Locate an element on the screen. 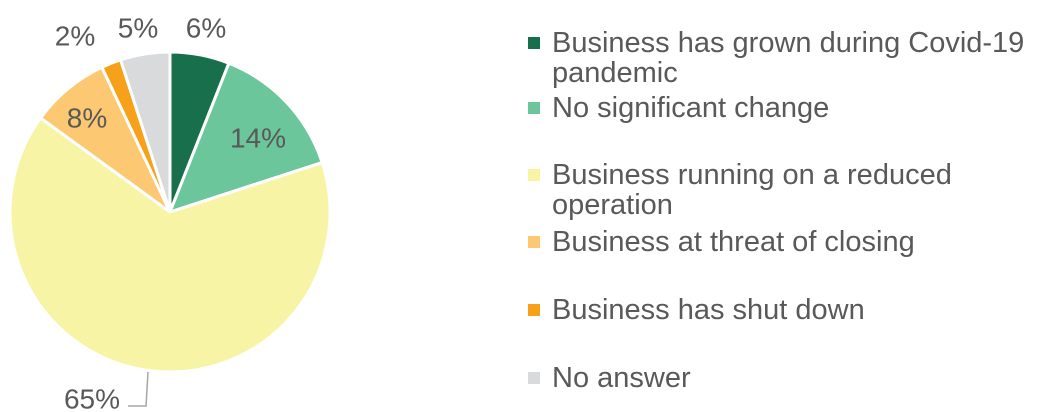 The height and width of the screenshot is (412, 1045). data-label: 5% is located at coordinates (138, 27).